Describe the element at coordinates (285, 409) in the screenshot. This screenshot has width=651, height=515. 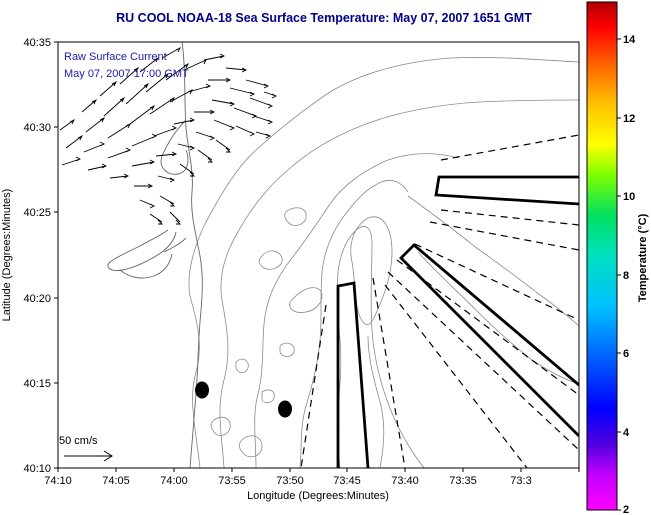
I see `station-marker-east` at that location.